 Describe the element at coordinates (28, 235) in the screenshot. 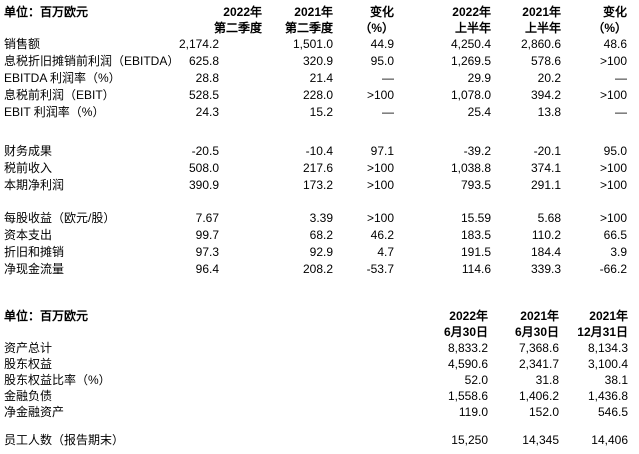

I see `row-label: 资本支出` at that location.